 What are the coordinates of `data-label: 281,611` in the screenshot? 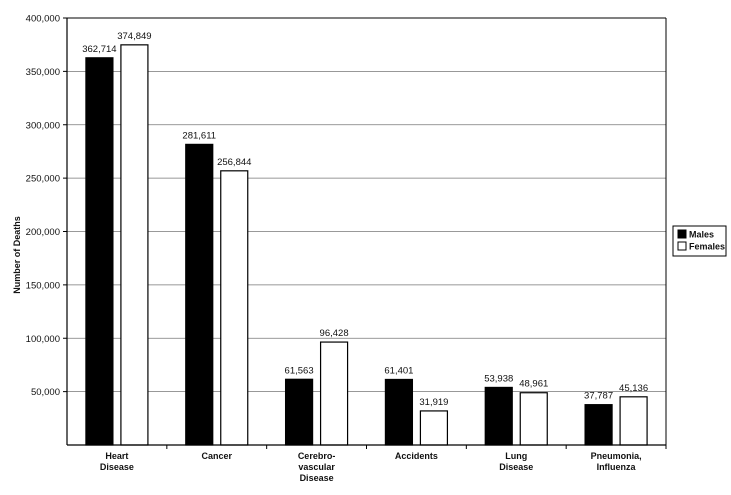 It's located at (199, 135).